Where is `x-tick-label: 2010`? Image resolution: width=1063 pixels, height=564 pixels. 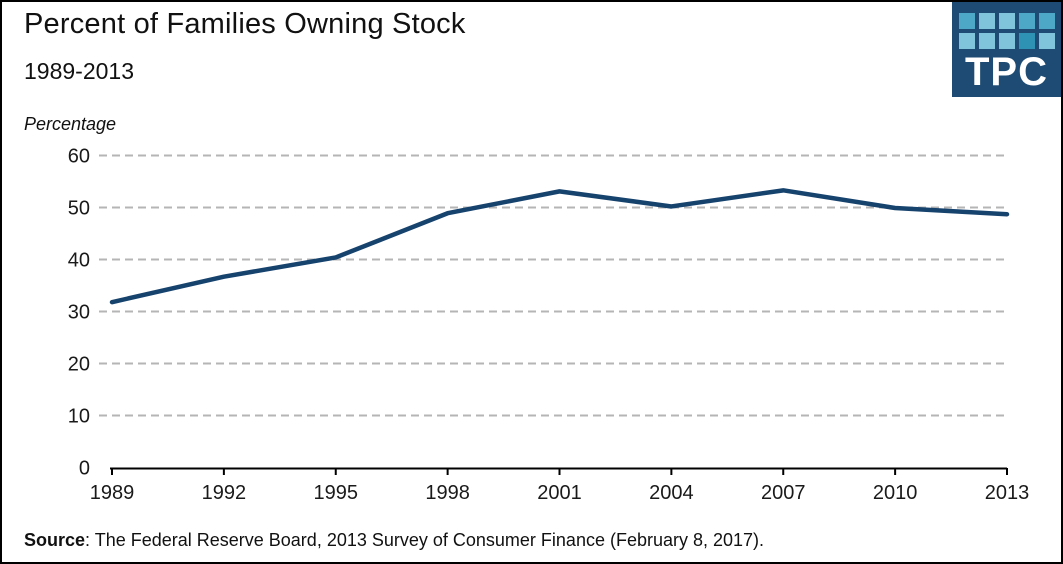
x-tick-label: 2010 is located at coordinates (895, 493).